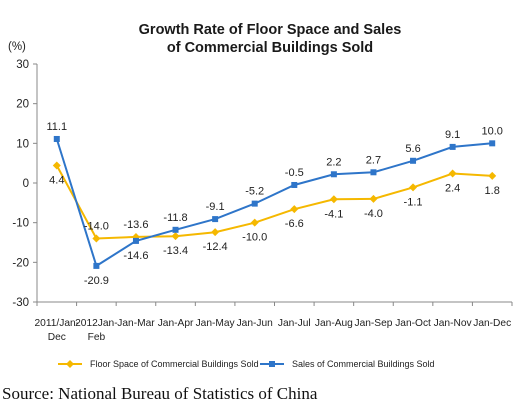 The height and width of the screenshot is (414, 528). What do you see at coordinates (333, 162) in the screenshot?
I see `sales-value-label: 2.2` at bounding box center [333, 162].